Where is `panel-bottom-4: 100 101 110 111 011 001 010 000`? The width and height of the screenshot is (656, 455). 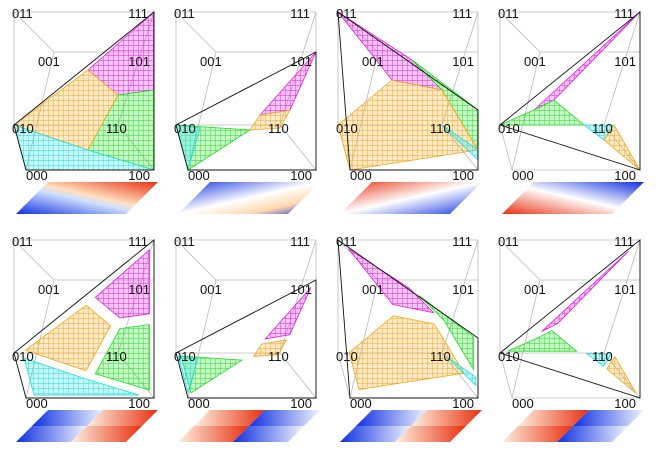
panel-bottom-4: 100 101 110 111 011 001 010 000 is located at coordinates (571, 338).